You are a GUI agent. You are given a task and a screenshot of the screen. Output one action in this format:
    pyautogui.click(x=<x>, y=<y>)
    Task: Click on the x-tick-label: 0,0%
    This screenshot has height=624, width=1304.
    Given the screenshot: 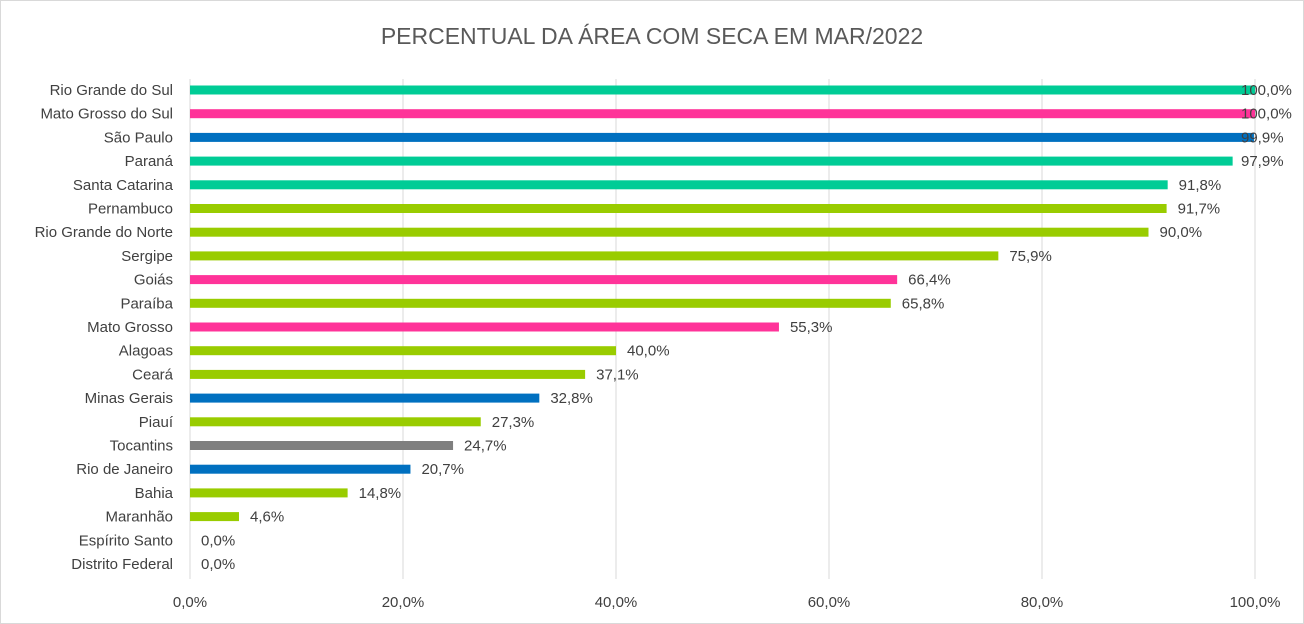 What is the action you would take?
    pyautogui.click(x=190, y=602)
    